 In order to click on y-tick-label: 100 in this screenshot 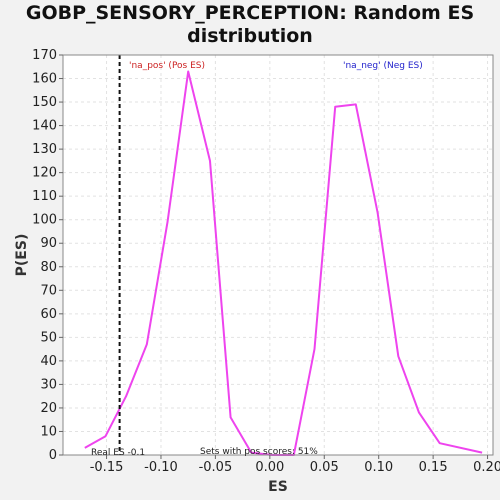, I will do `click(44, 220)`.